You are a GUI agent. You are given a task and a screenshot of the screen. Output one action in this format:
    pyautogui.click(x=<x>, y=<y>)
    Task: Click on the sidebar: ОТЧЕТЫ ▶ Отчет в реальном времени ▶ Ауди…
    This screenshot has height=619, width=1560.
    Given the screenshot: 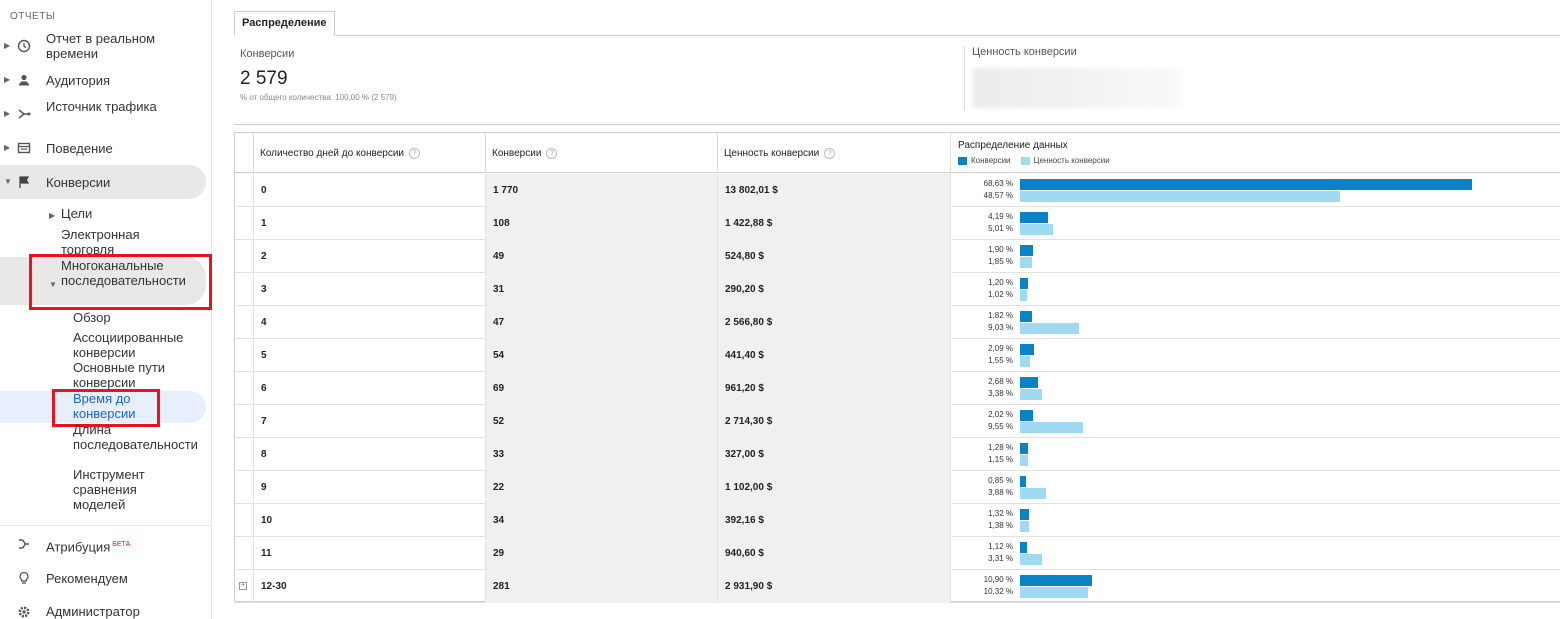 What is the action you would take?
    pyautogui.click(x=106, y=309)
    